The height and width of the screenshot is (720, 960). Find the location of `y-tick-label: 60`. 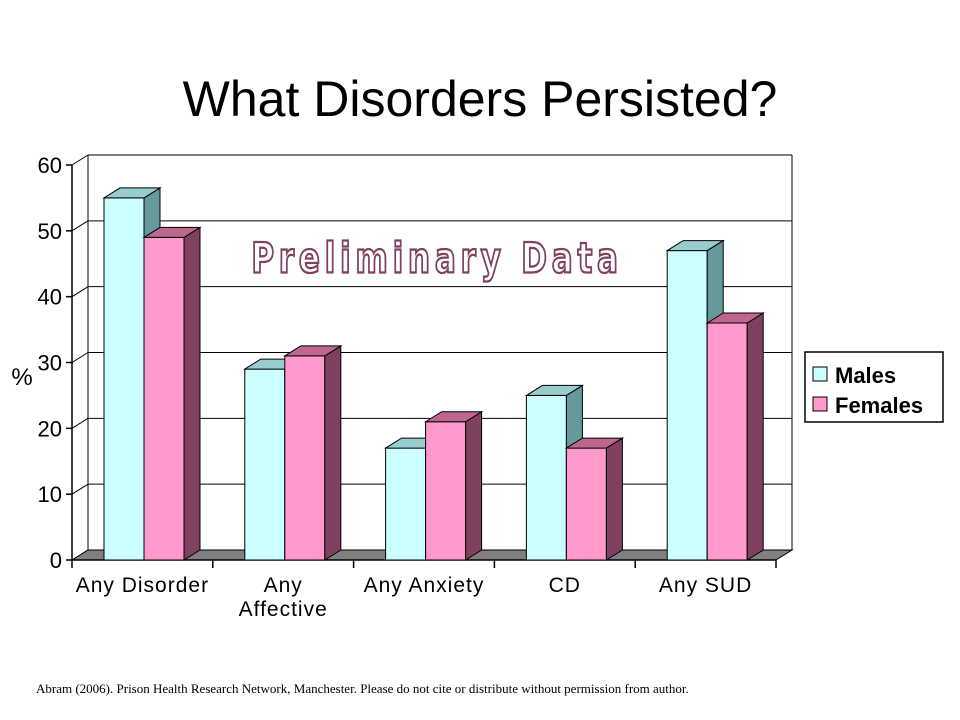

y-tick-label: 60 is located at coordinates (50, 165).